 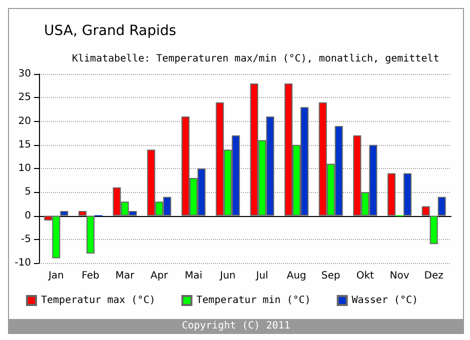 What do you see at coordinates (330, 276) in the screenshot?
I see `x-tick-label: Sep` at bounding box center [330, 276].